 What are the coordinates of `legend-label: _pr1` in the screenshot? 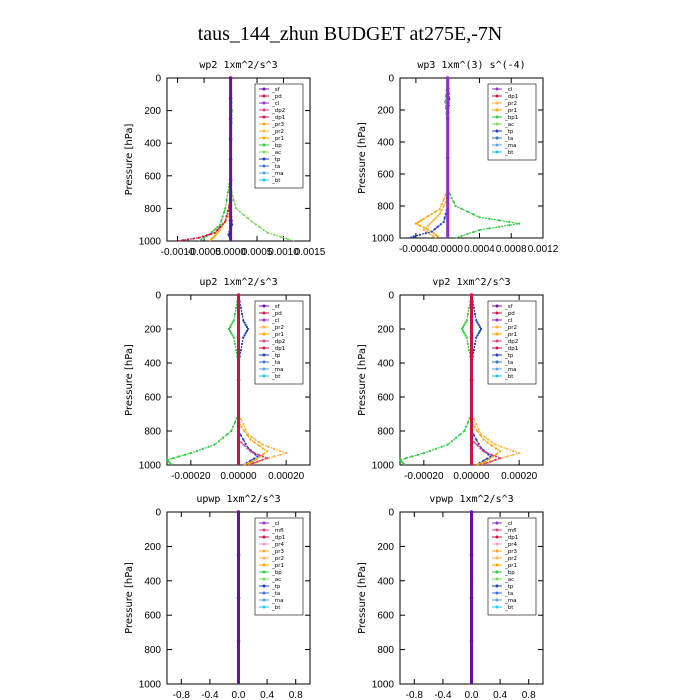 It's located at (277, 335).